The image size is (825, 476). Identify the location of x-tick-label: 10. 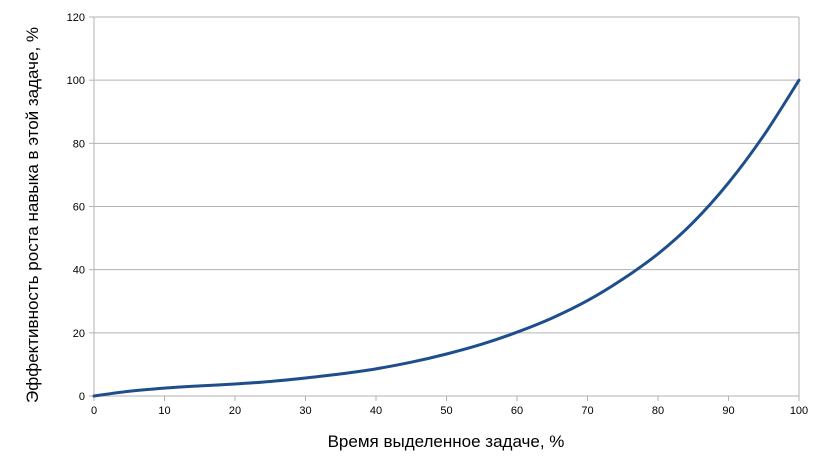
(164, 411).